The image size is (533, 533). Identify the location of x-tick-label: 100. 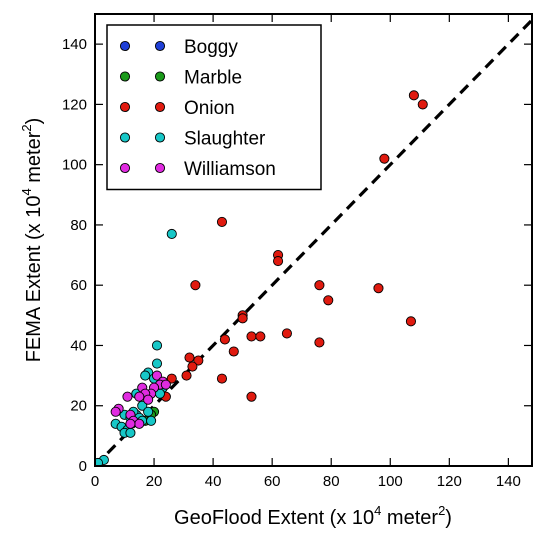
(390, 481).